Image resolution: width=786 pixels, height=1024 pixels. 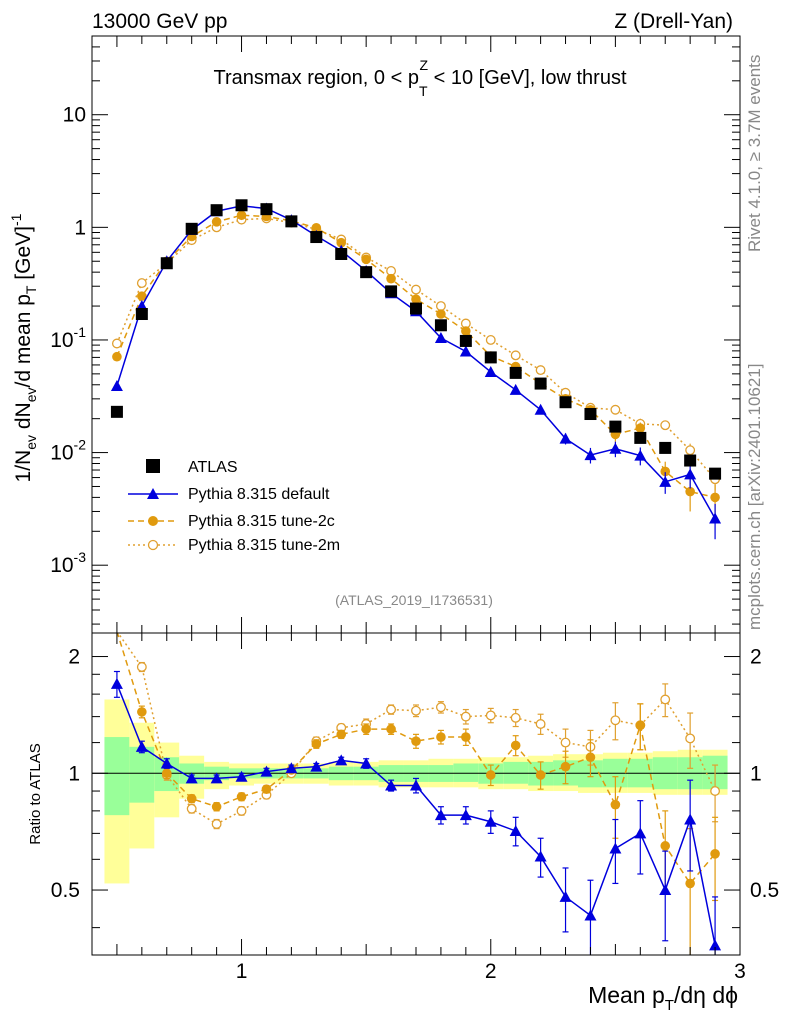 What do you see at coordinates (754, 497) in the screenshot?
I see `mcplots-label: mcplots.cern.ch [arXiv:2401.10621]` at bounding box center [754, 497].